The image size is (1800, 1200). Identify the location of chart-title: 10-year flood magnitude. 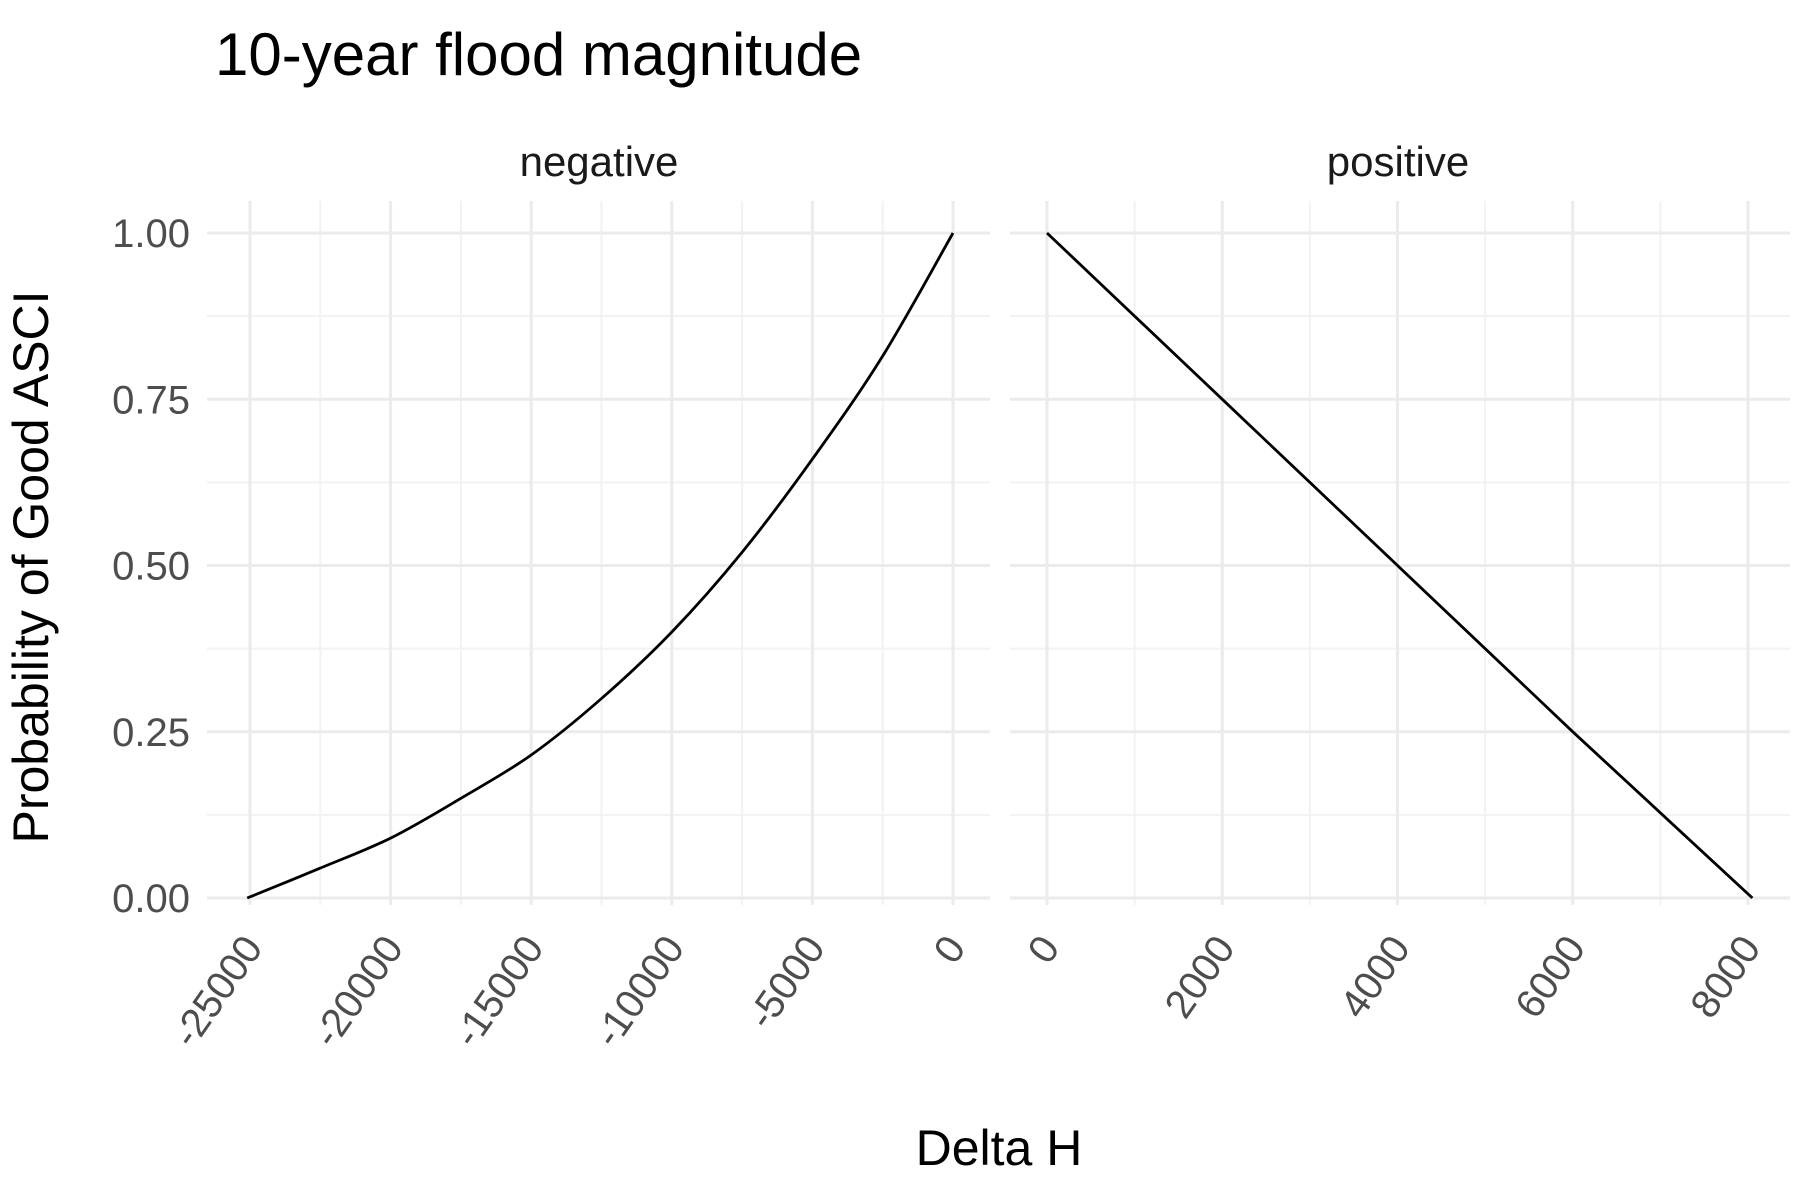
(538, 54).